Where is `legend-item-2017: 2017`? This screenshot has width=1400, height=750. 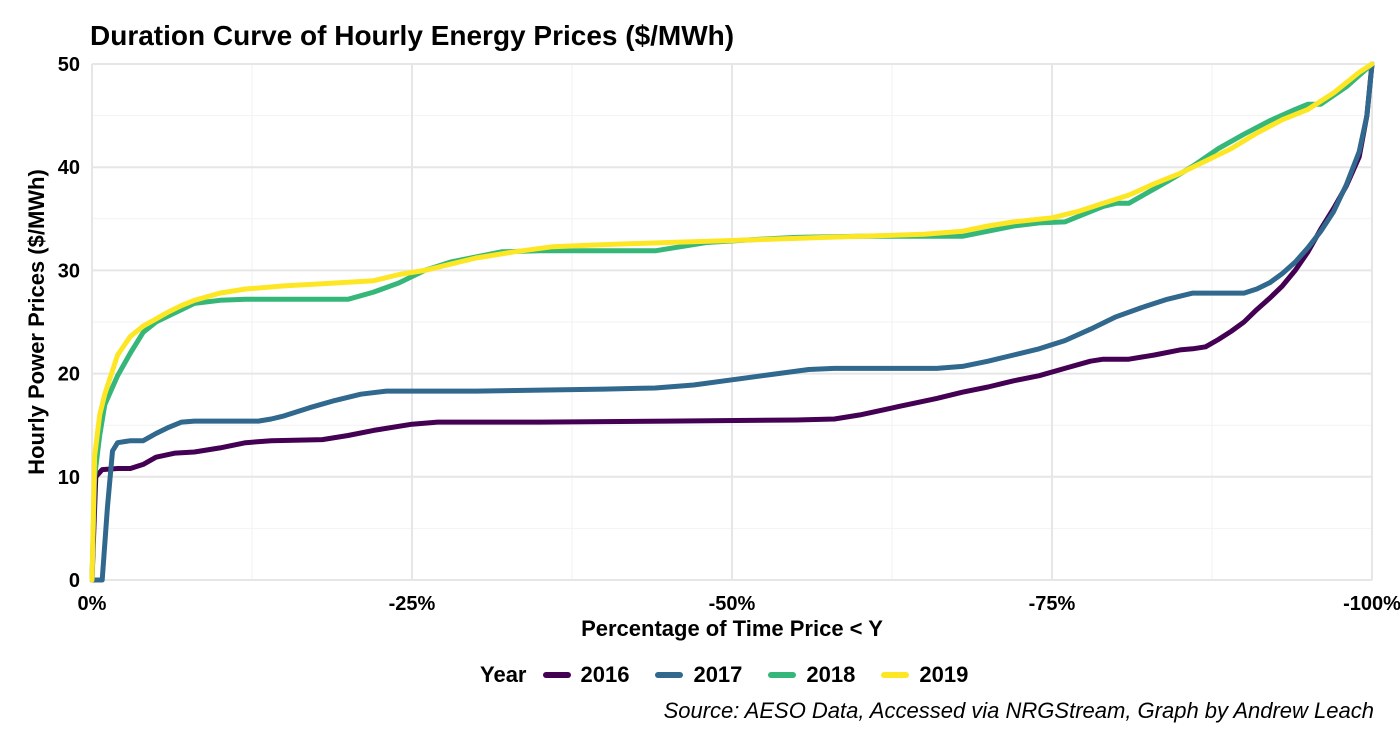 legend-item-2017: 2017 is located at coordinates (698, 675).